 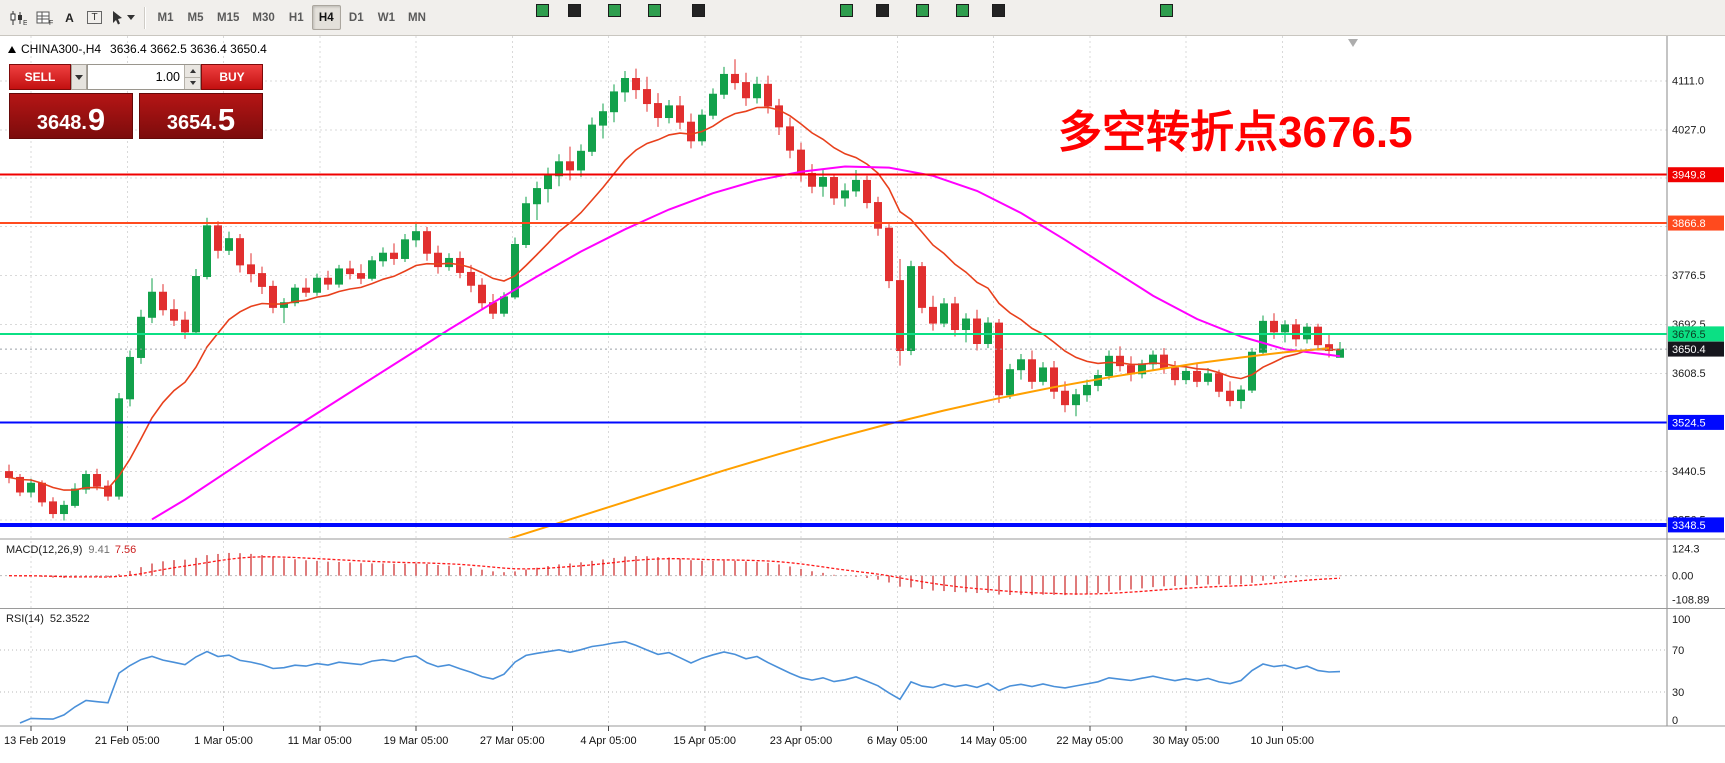 I want to click on svg-text: 4111.0, so click(x=1688, y=81).